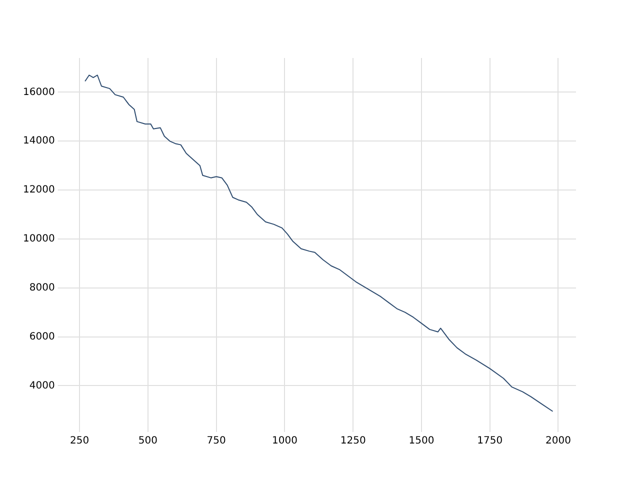 The image size is (640, 480). Describe the element at coordinates (353, 441) in the screenshot. I see `x-tick-label: 1250` at that location.